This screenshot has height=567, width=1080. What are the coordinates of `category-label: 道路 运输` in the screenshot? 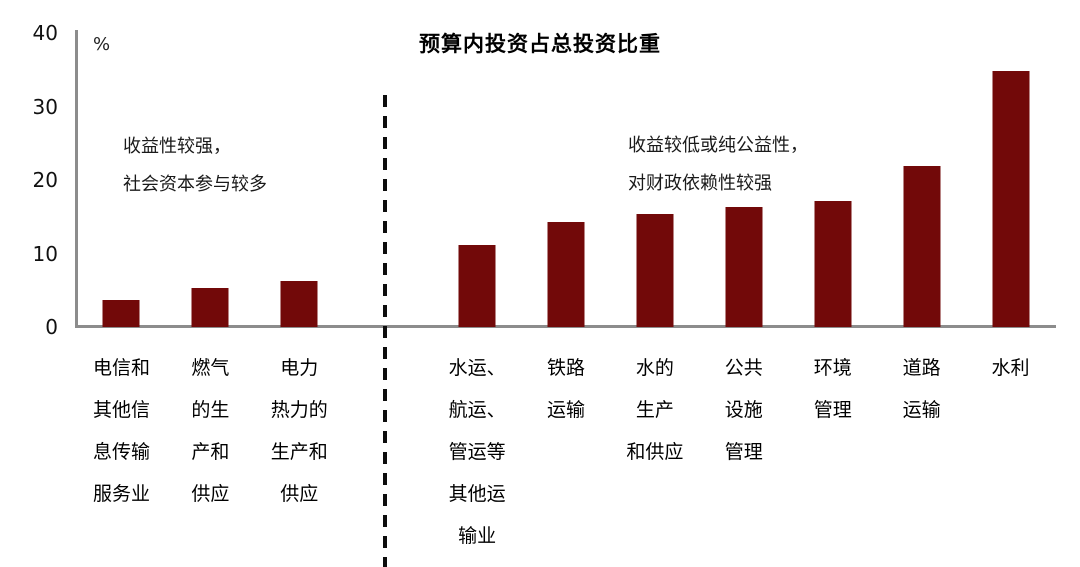 It's located at (922, 389).